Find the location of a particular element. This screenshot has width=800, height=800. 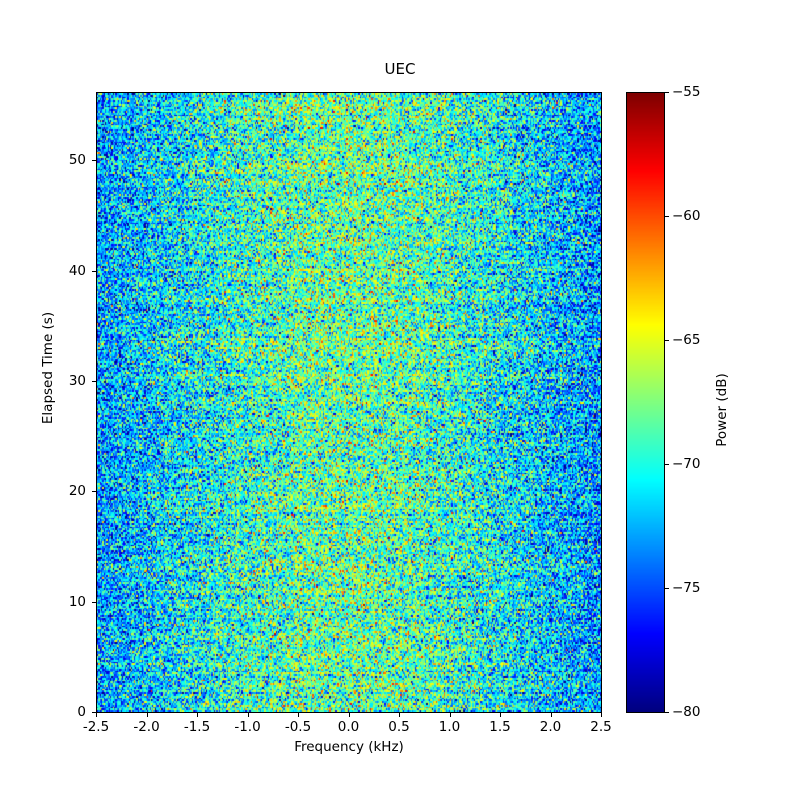

colorbar-tick-label: −80 is located at coordinates (686, 712).